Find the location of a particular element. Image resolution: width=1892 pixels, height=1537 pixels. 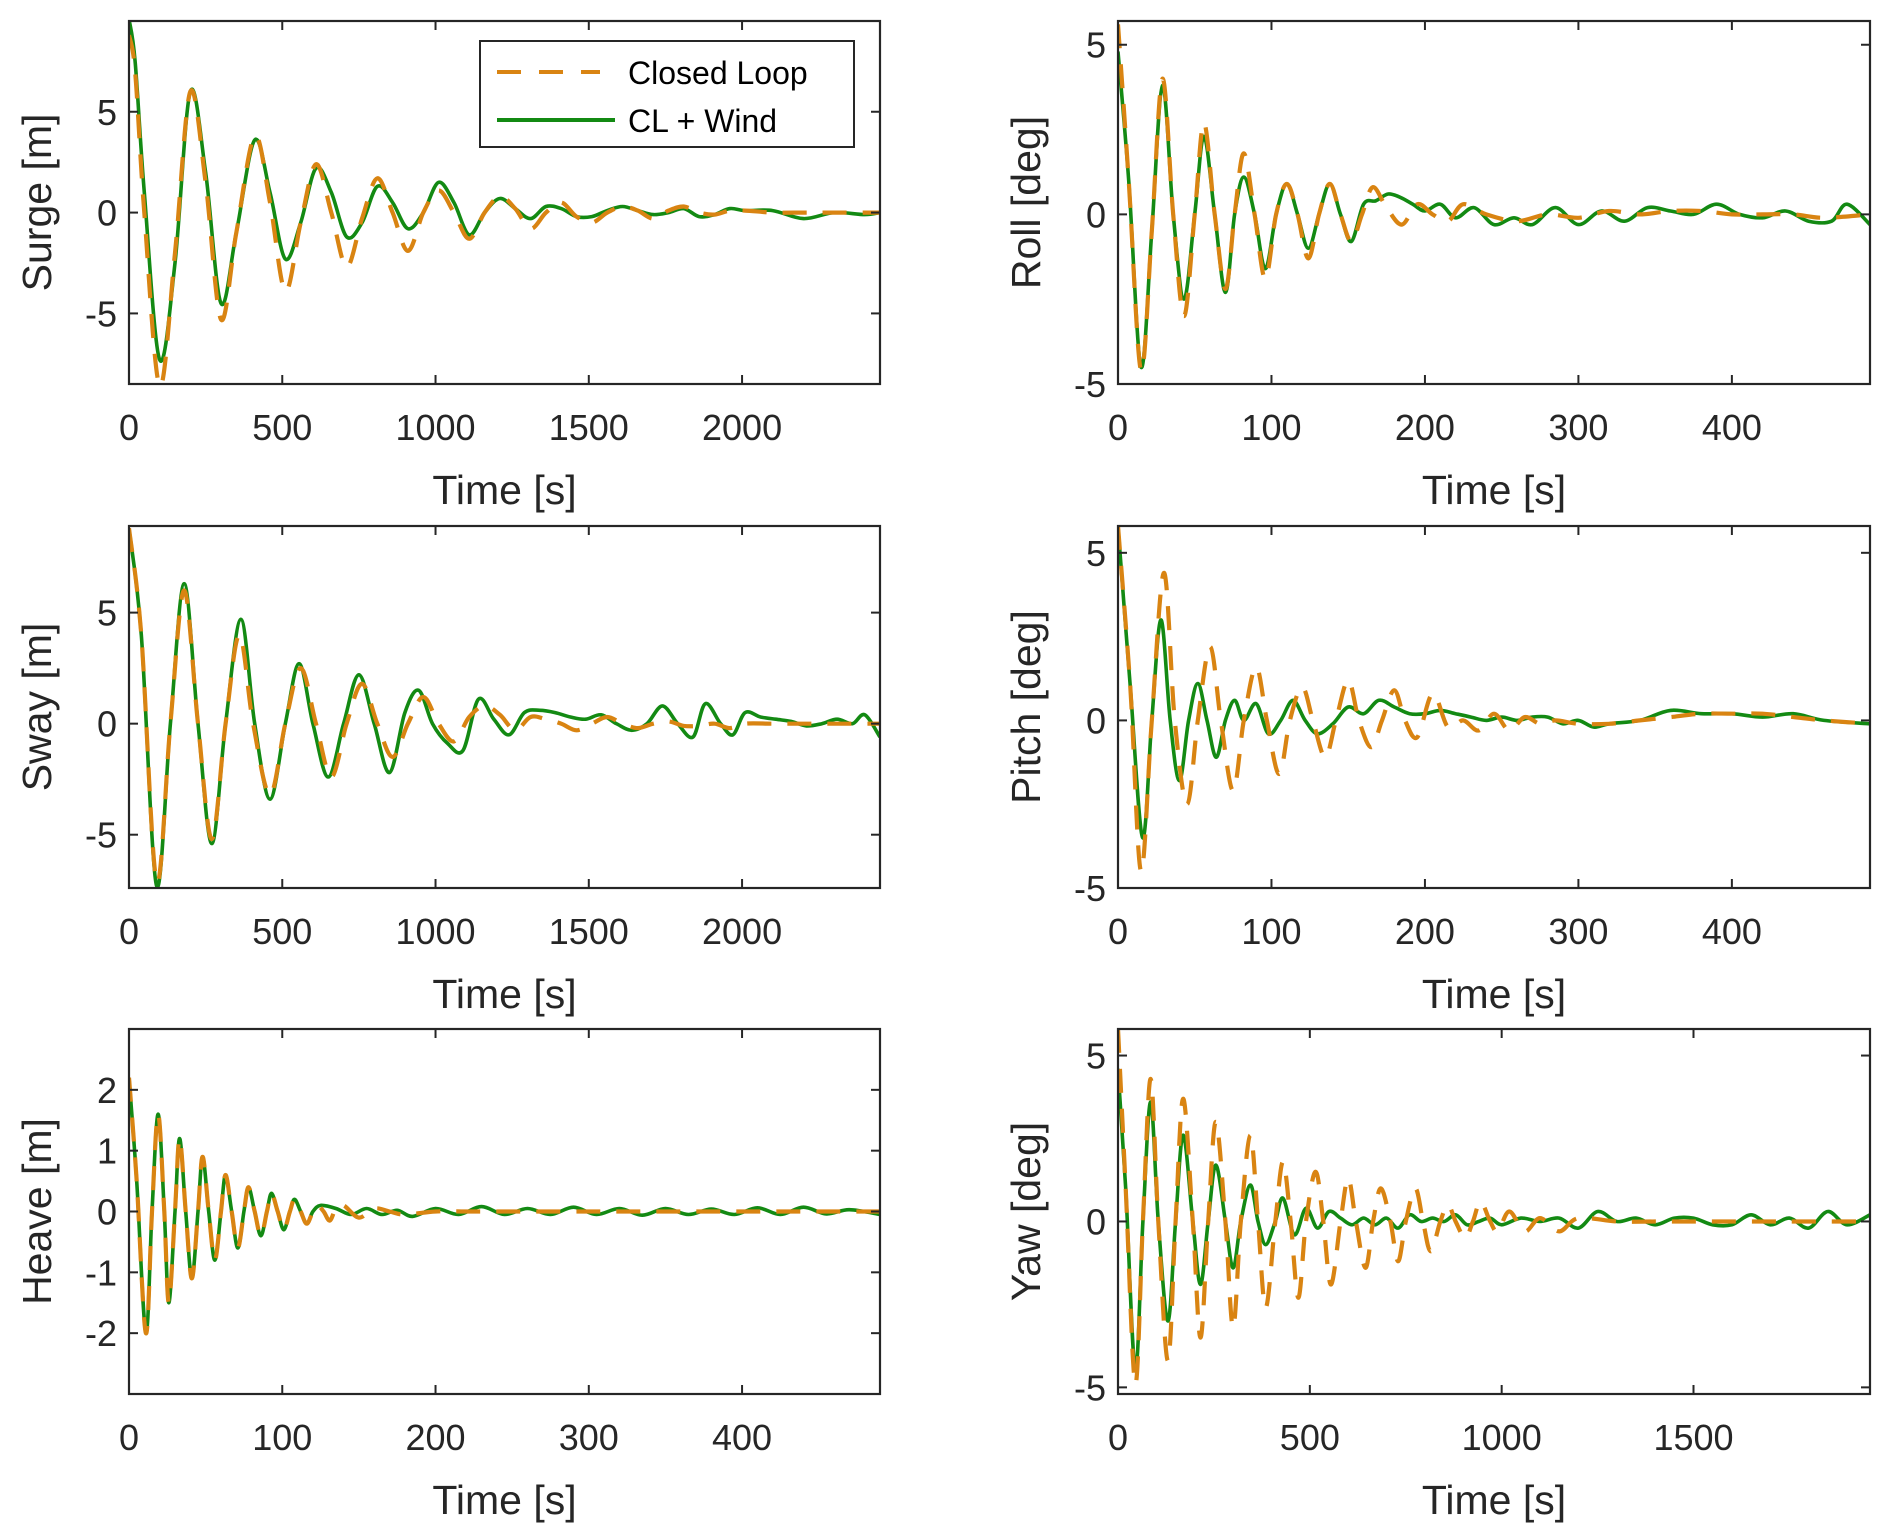

heave-panel: 0 100 200 300 400 -2 -1 0 1 2 Time [s] Heave [m] is located at coordinates (448, 1275).